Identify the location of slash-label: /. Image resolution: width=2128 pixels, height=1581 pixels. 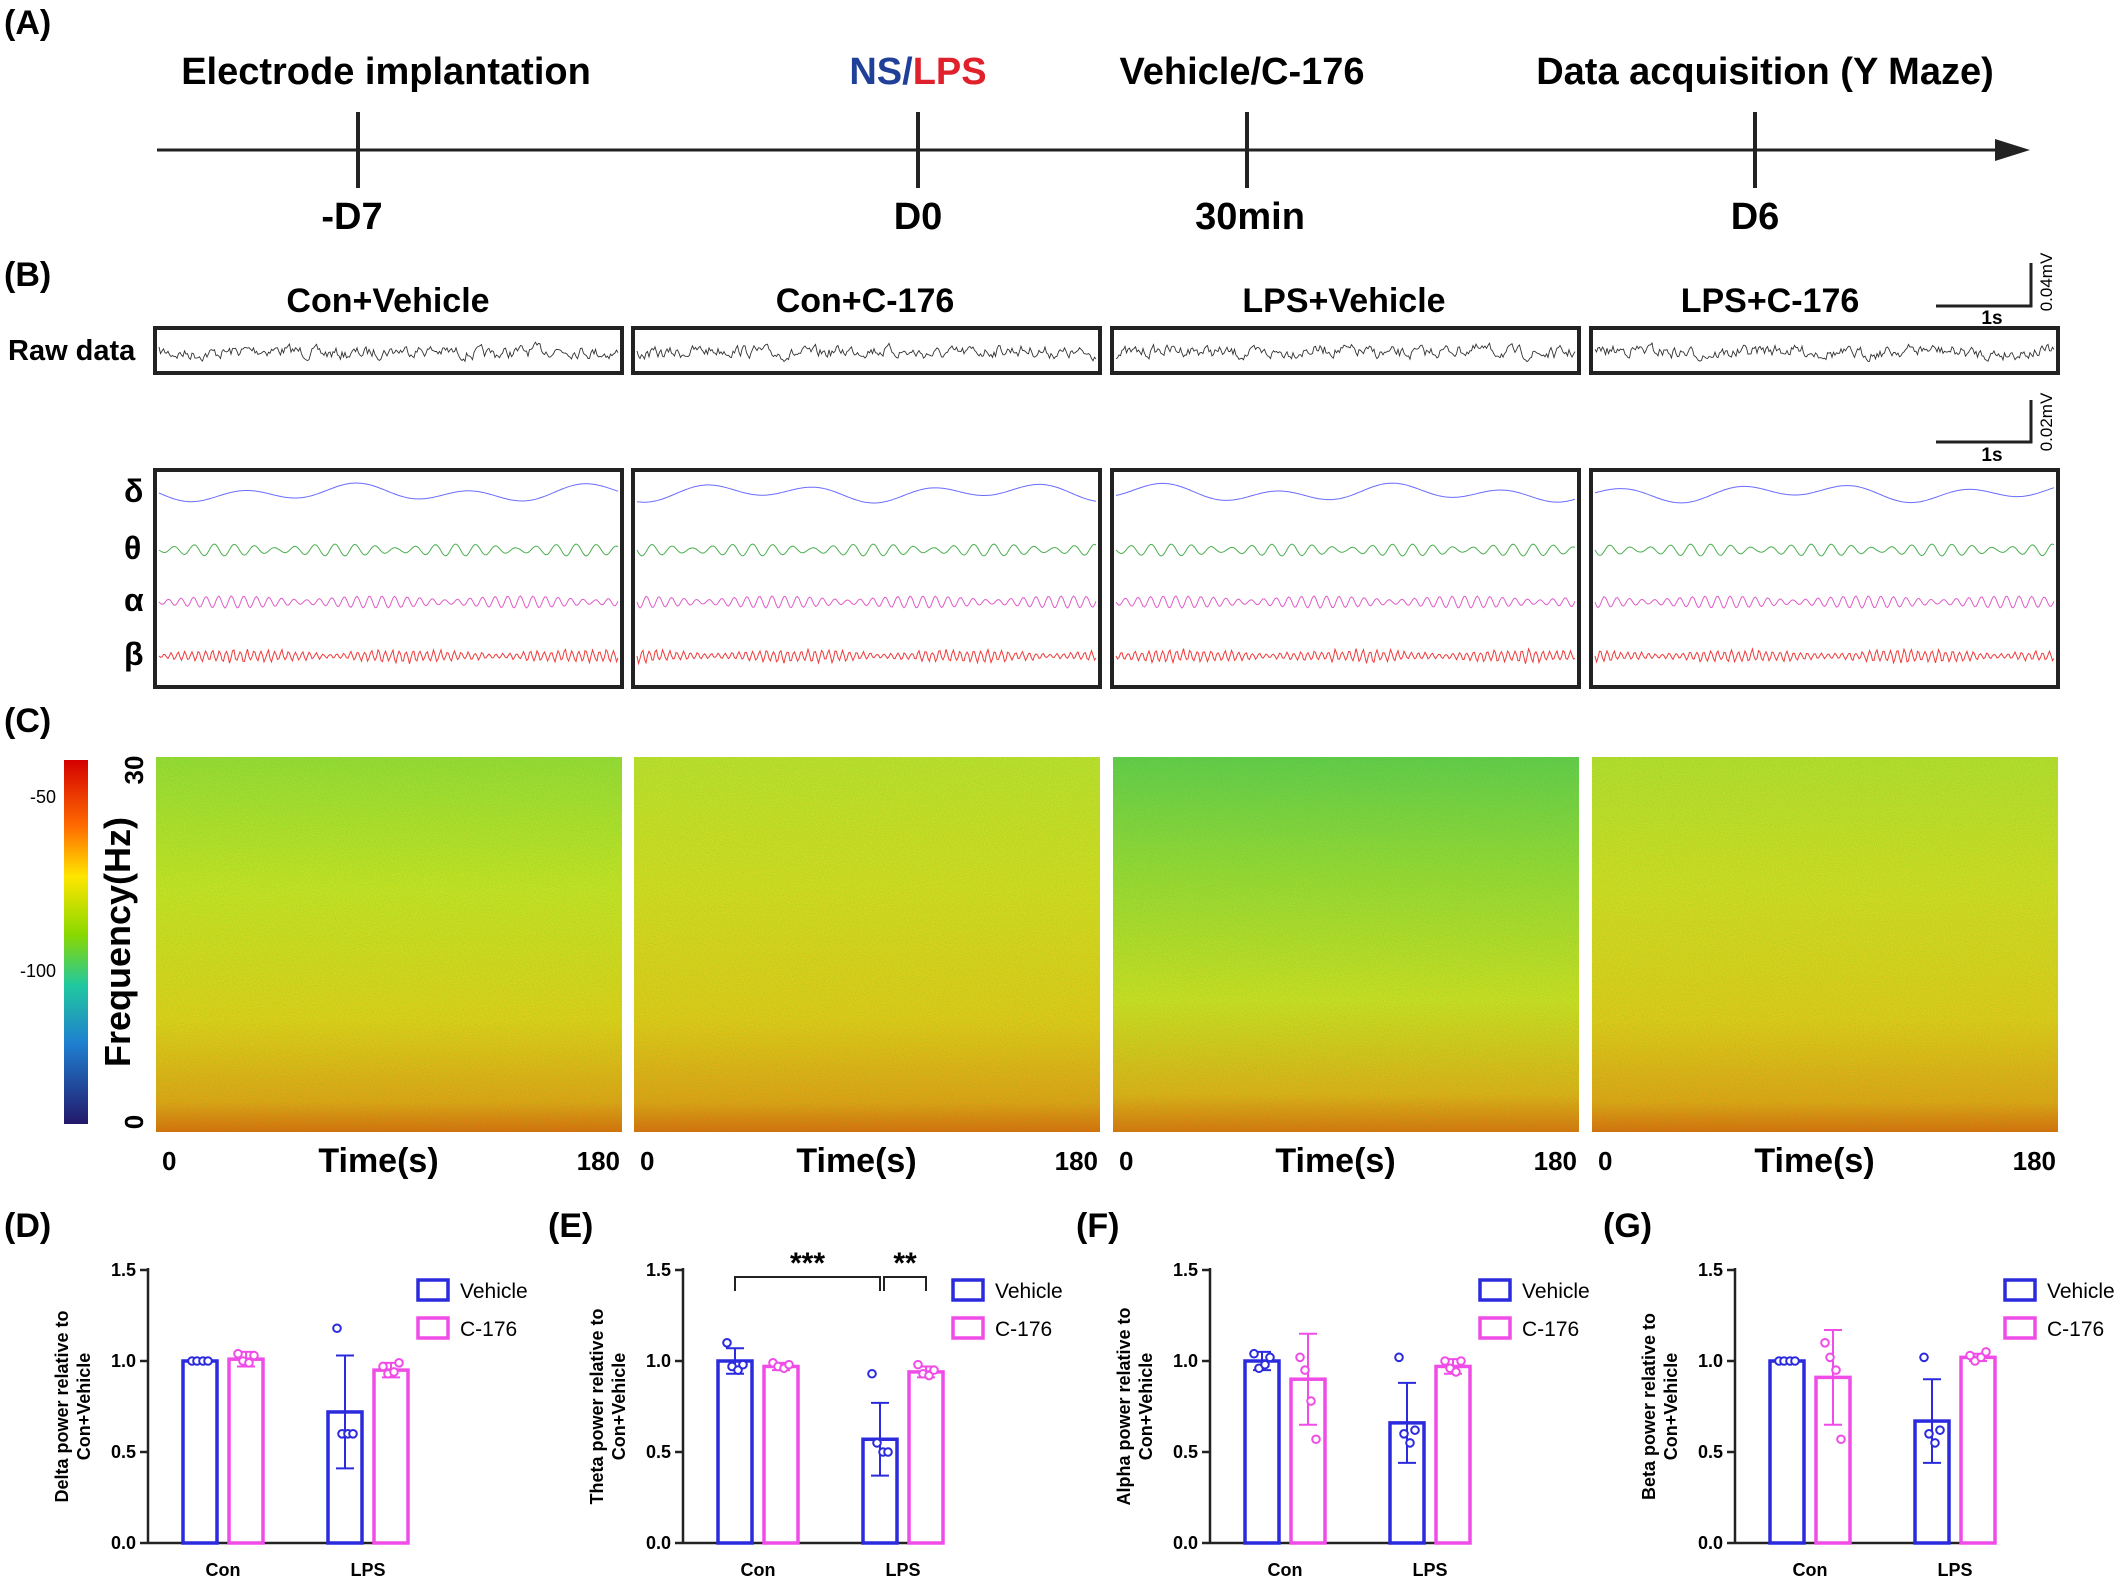
(907, 72).